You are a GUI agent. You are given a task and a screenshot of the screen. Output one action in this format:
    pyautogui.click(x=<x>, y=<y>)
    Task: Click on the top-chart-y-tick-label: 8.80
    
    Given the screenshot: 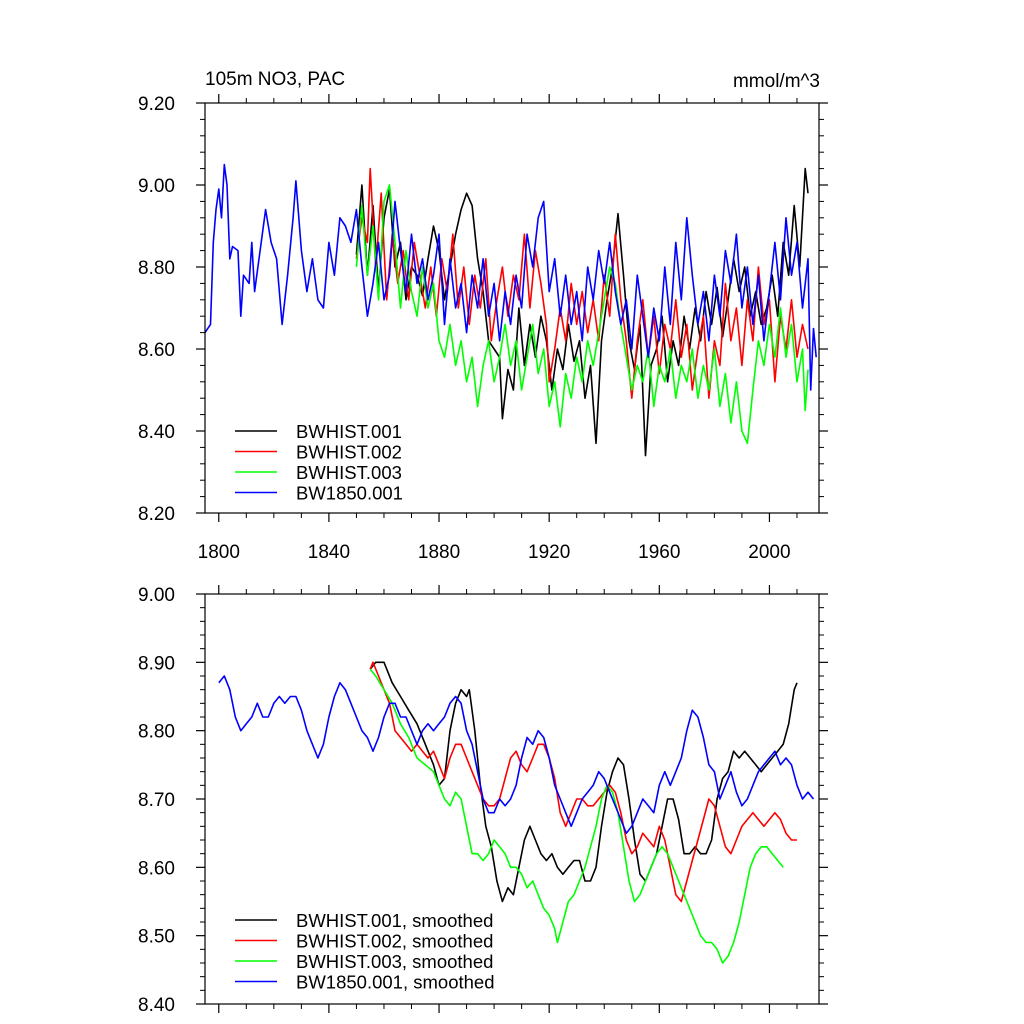 What is the action you would take?
    pyautogui.click(x=156, y=268)
    